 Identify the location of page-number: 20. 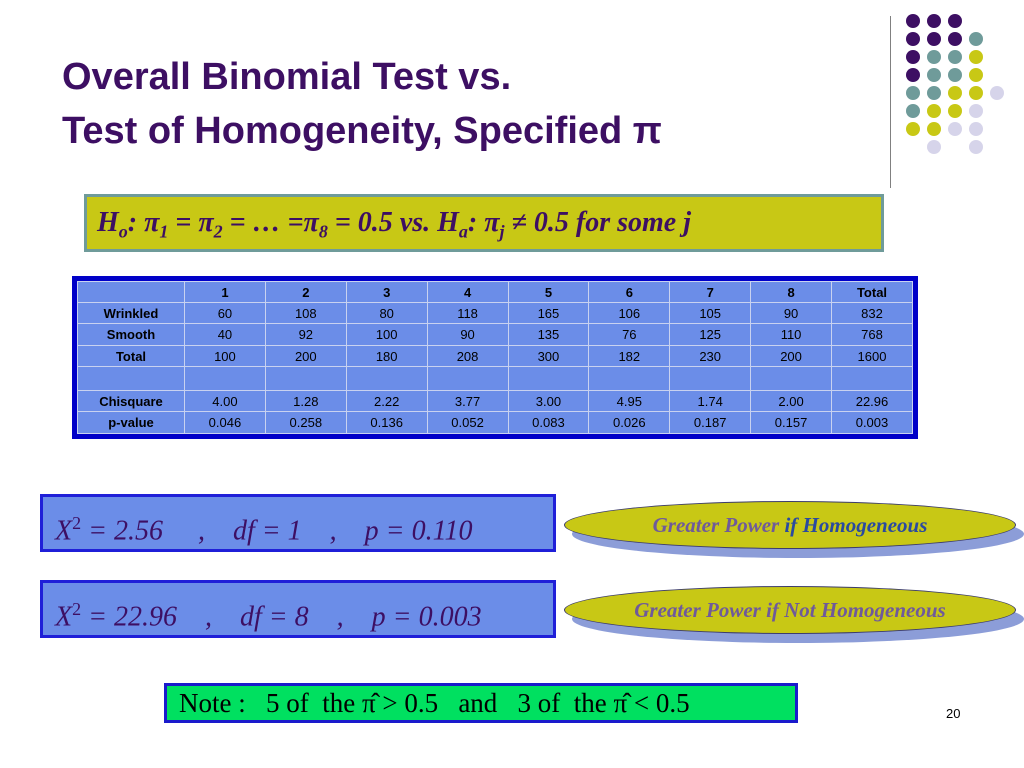
(953, 713).